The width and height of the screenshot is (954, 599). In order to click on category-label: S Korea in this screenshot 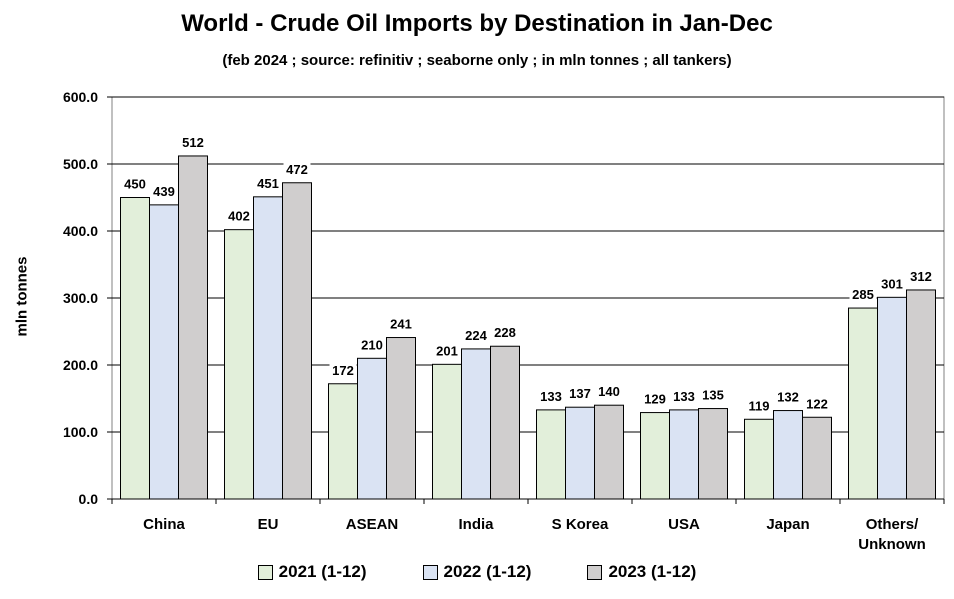, I will do `click(580, 524)`.